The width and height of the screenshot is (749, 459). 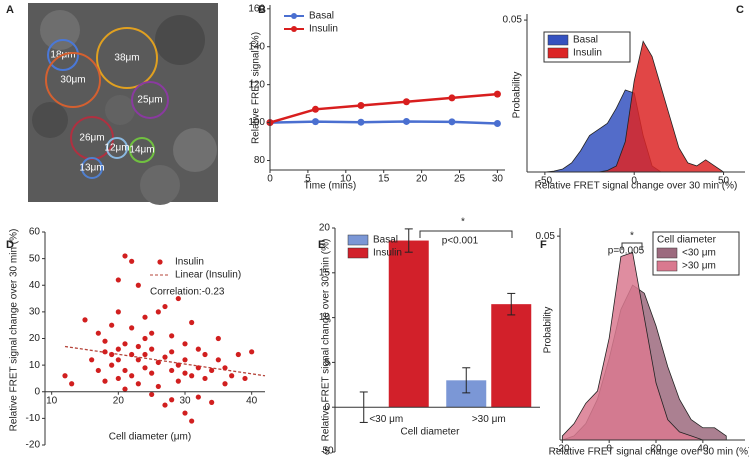 What do you see at coordinates (262, 10) in the screenshot?
I see `panel-label: B` at bounding box center [262, 10].